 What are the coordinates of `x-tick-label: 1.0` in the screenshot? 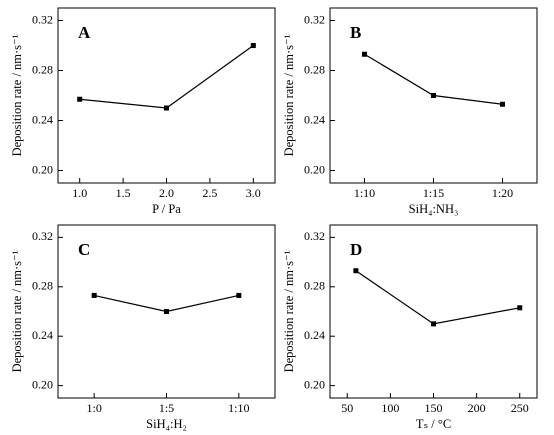 It's located at (79, 193).